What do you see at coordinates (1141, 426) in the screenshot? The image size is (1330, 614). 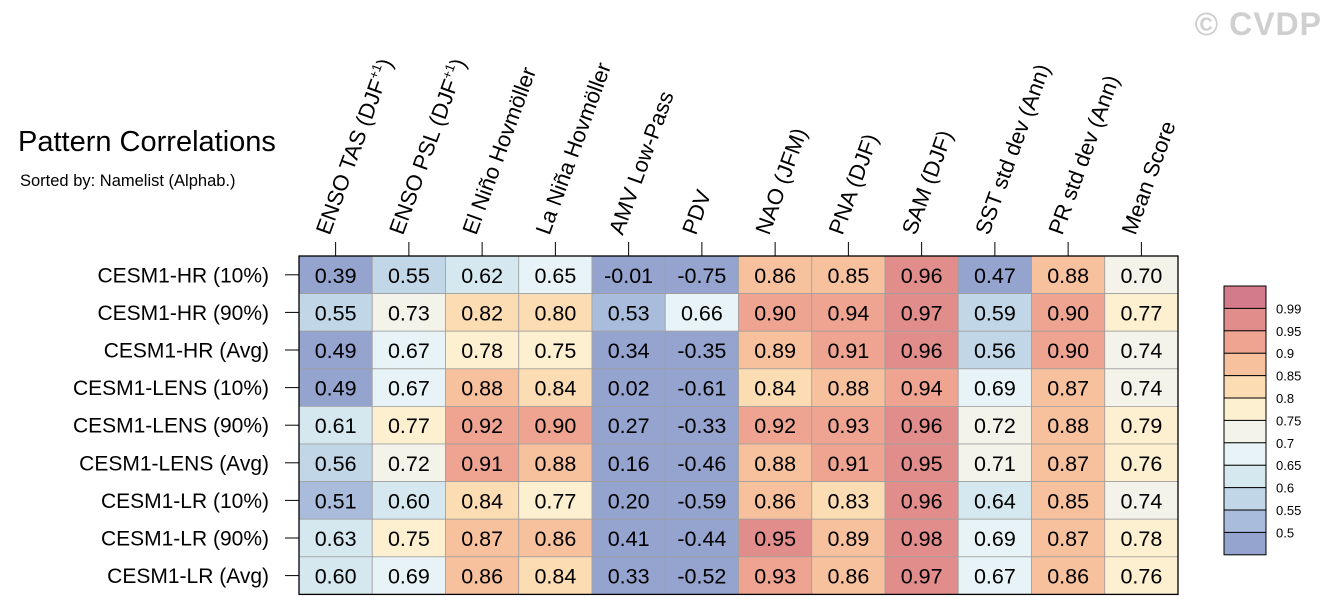 I see `cell-value-label: 0.79` at bounding box center [1141, 426].